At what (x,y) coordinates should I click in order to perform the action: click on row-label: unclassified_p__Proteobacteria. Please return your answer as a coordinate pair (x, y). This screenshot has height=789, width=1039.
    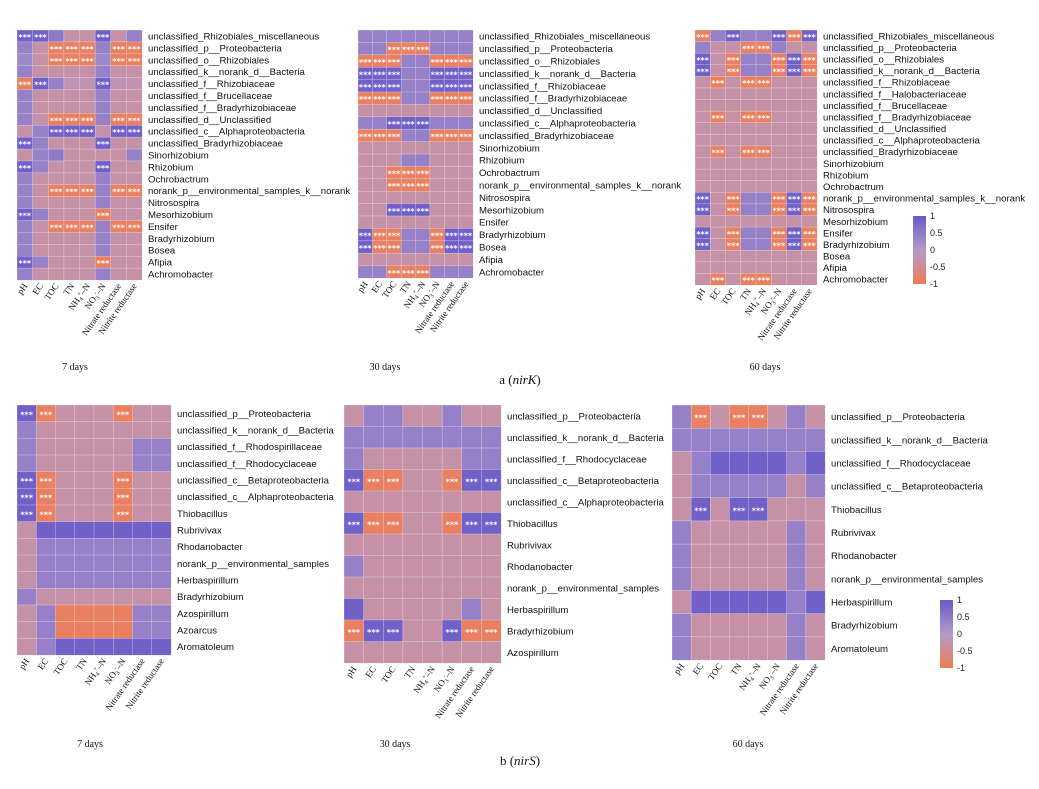
    Looking at the image, I should click on (890, 48).